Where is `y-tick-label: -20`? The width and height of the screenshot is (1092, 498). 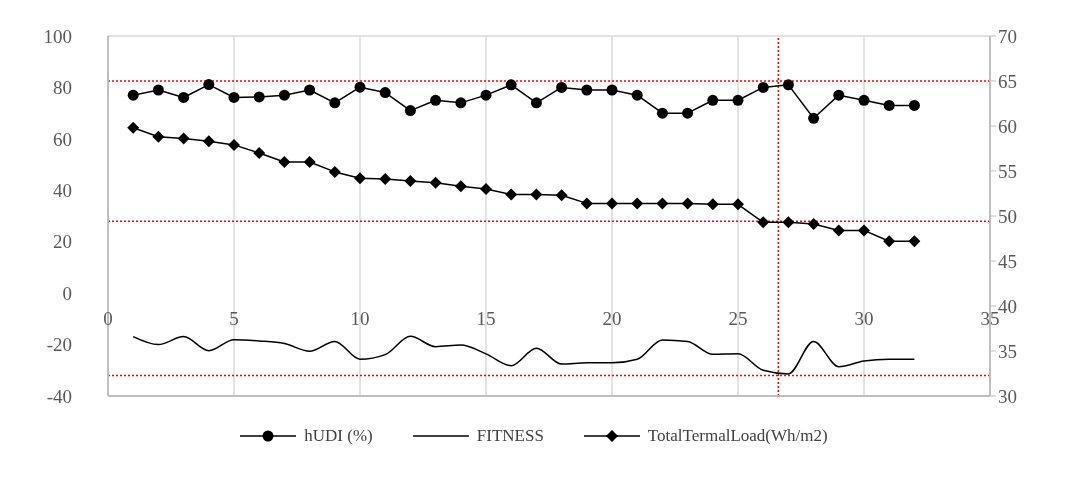
y-tick-label: -20 is located at coordinates (59, 345).